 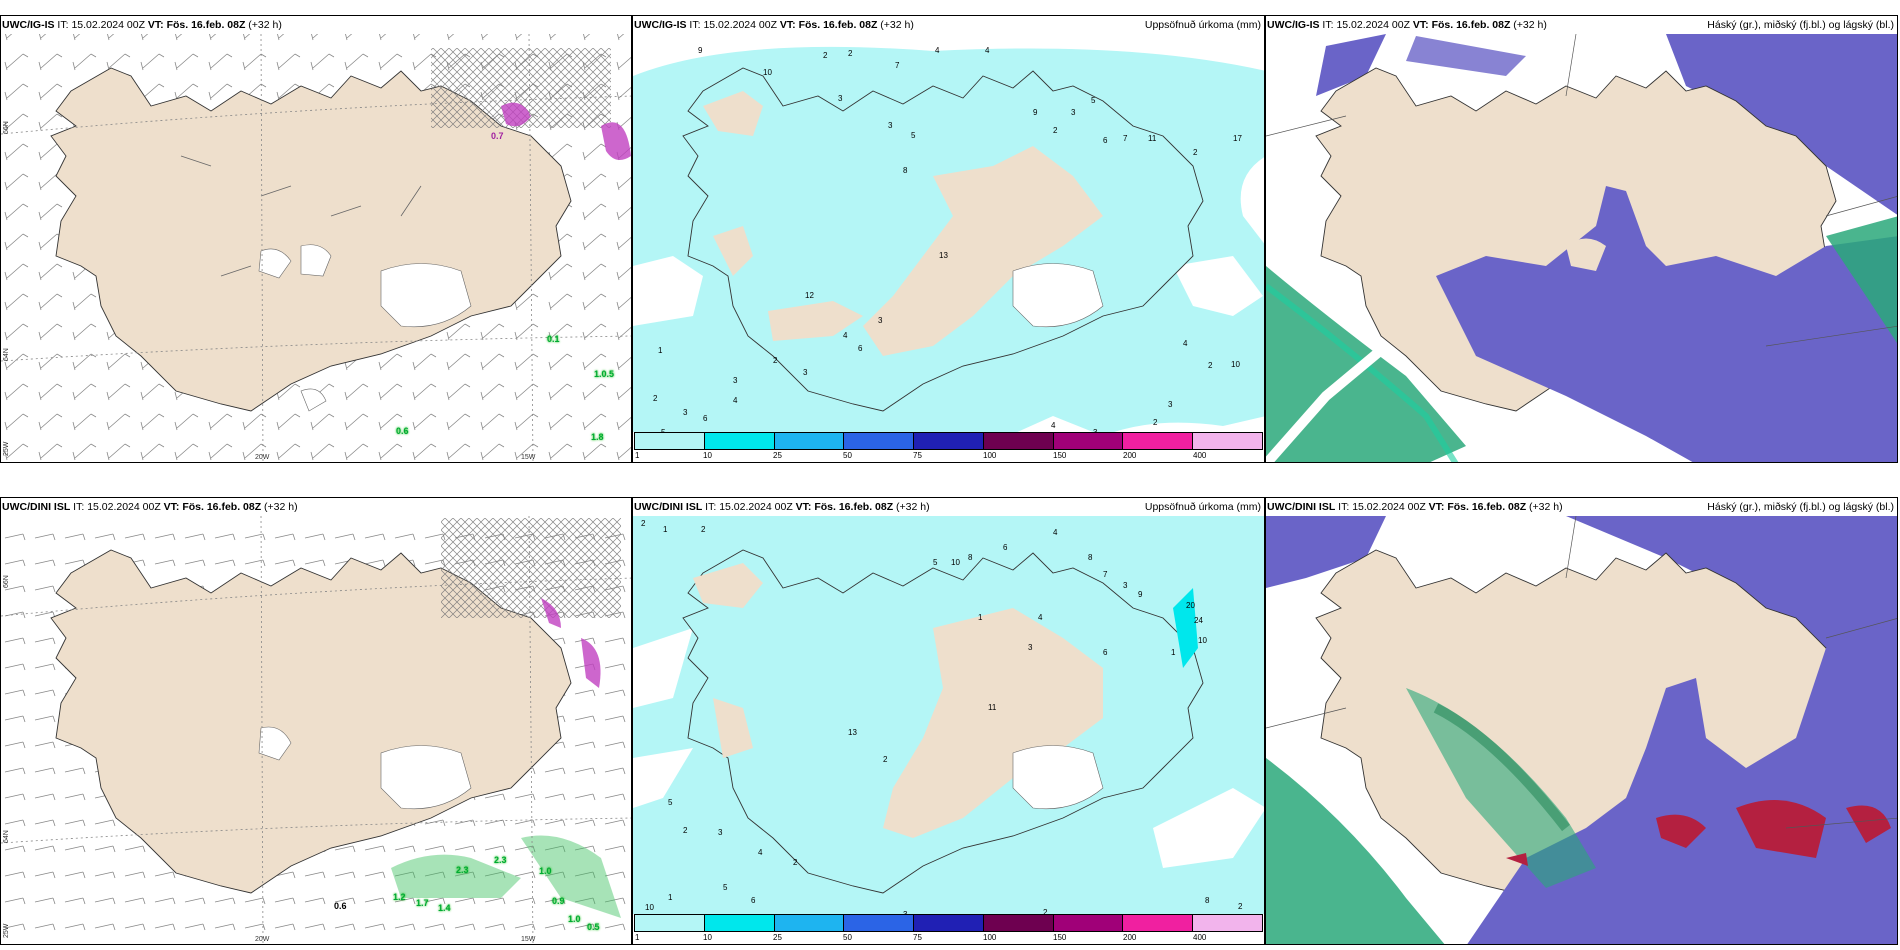 What do you see at coordinates (990, 937) in the screenshot?
I see `colorbar-tick: 100` at bounding box center [990, 937].